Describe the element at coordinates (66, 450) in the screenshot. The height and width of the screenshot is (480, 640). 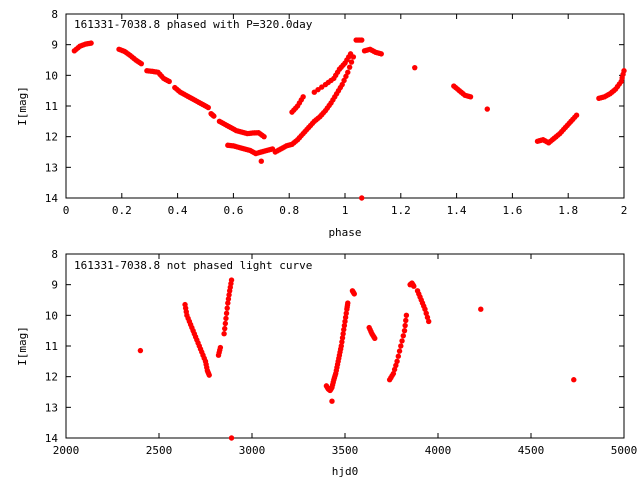
I see `x-tick-label: 2000` at that location.